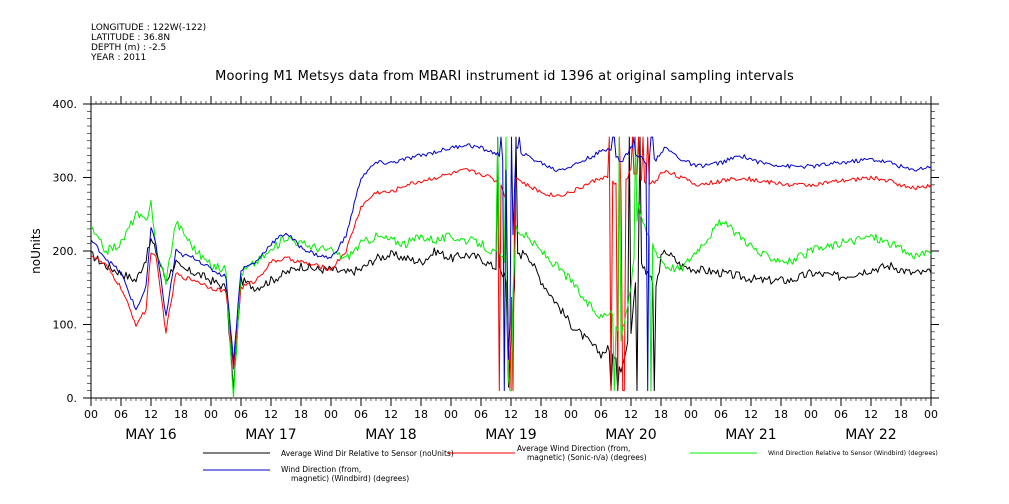 The image size is (1009, 504). What do you see at coordinates (750, 435) in the screenshot?
I see `day-label: MAY 21` at bounding box center [750, 435].